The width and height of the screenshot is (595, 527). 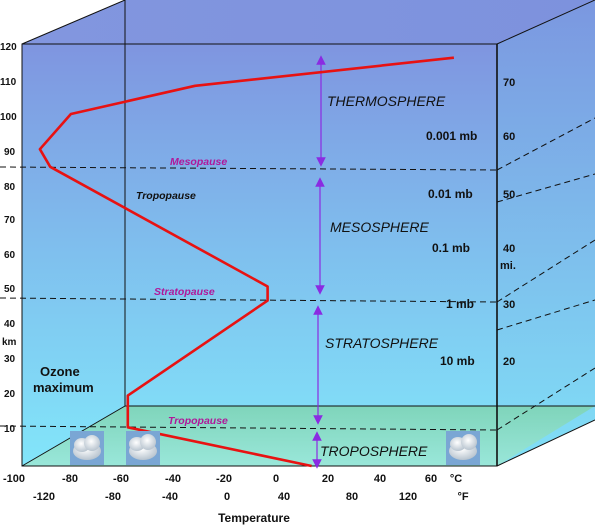 What do you see at coordinates (382, 343) in the screenshot?
I see `stratosphere-label: STRATOSPHERE` at bounding box center [382, 343].